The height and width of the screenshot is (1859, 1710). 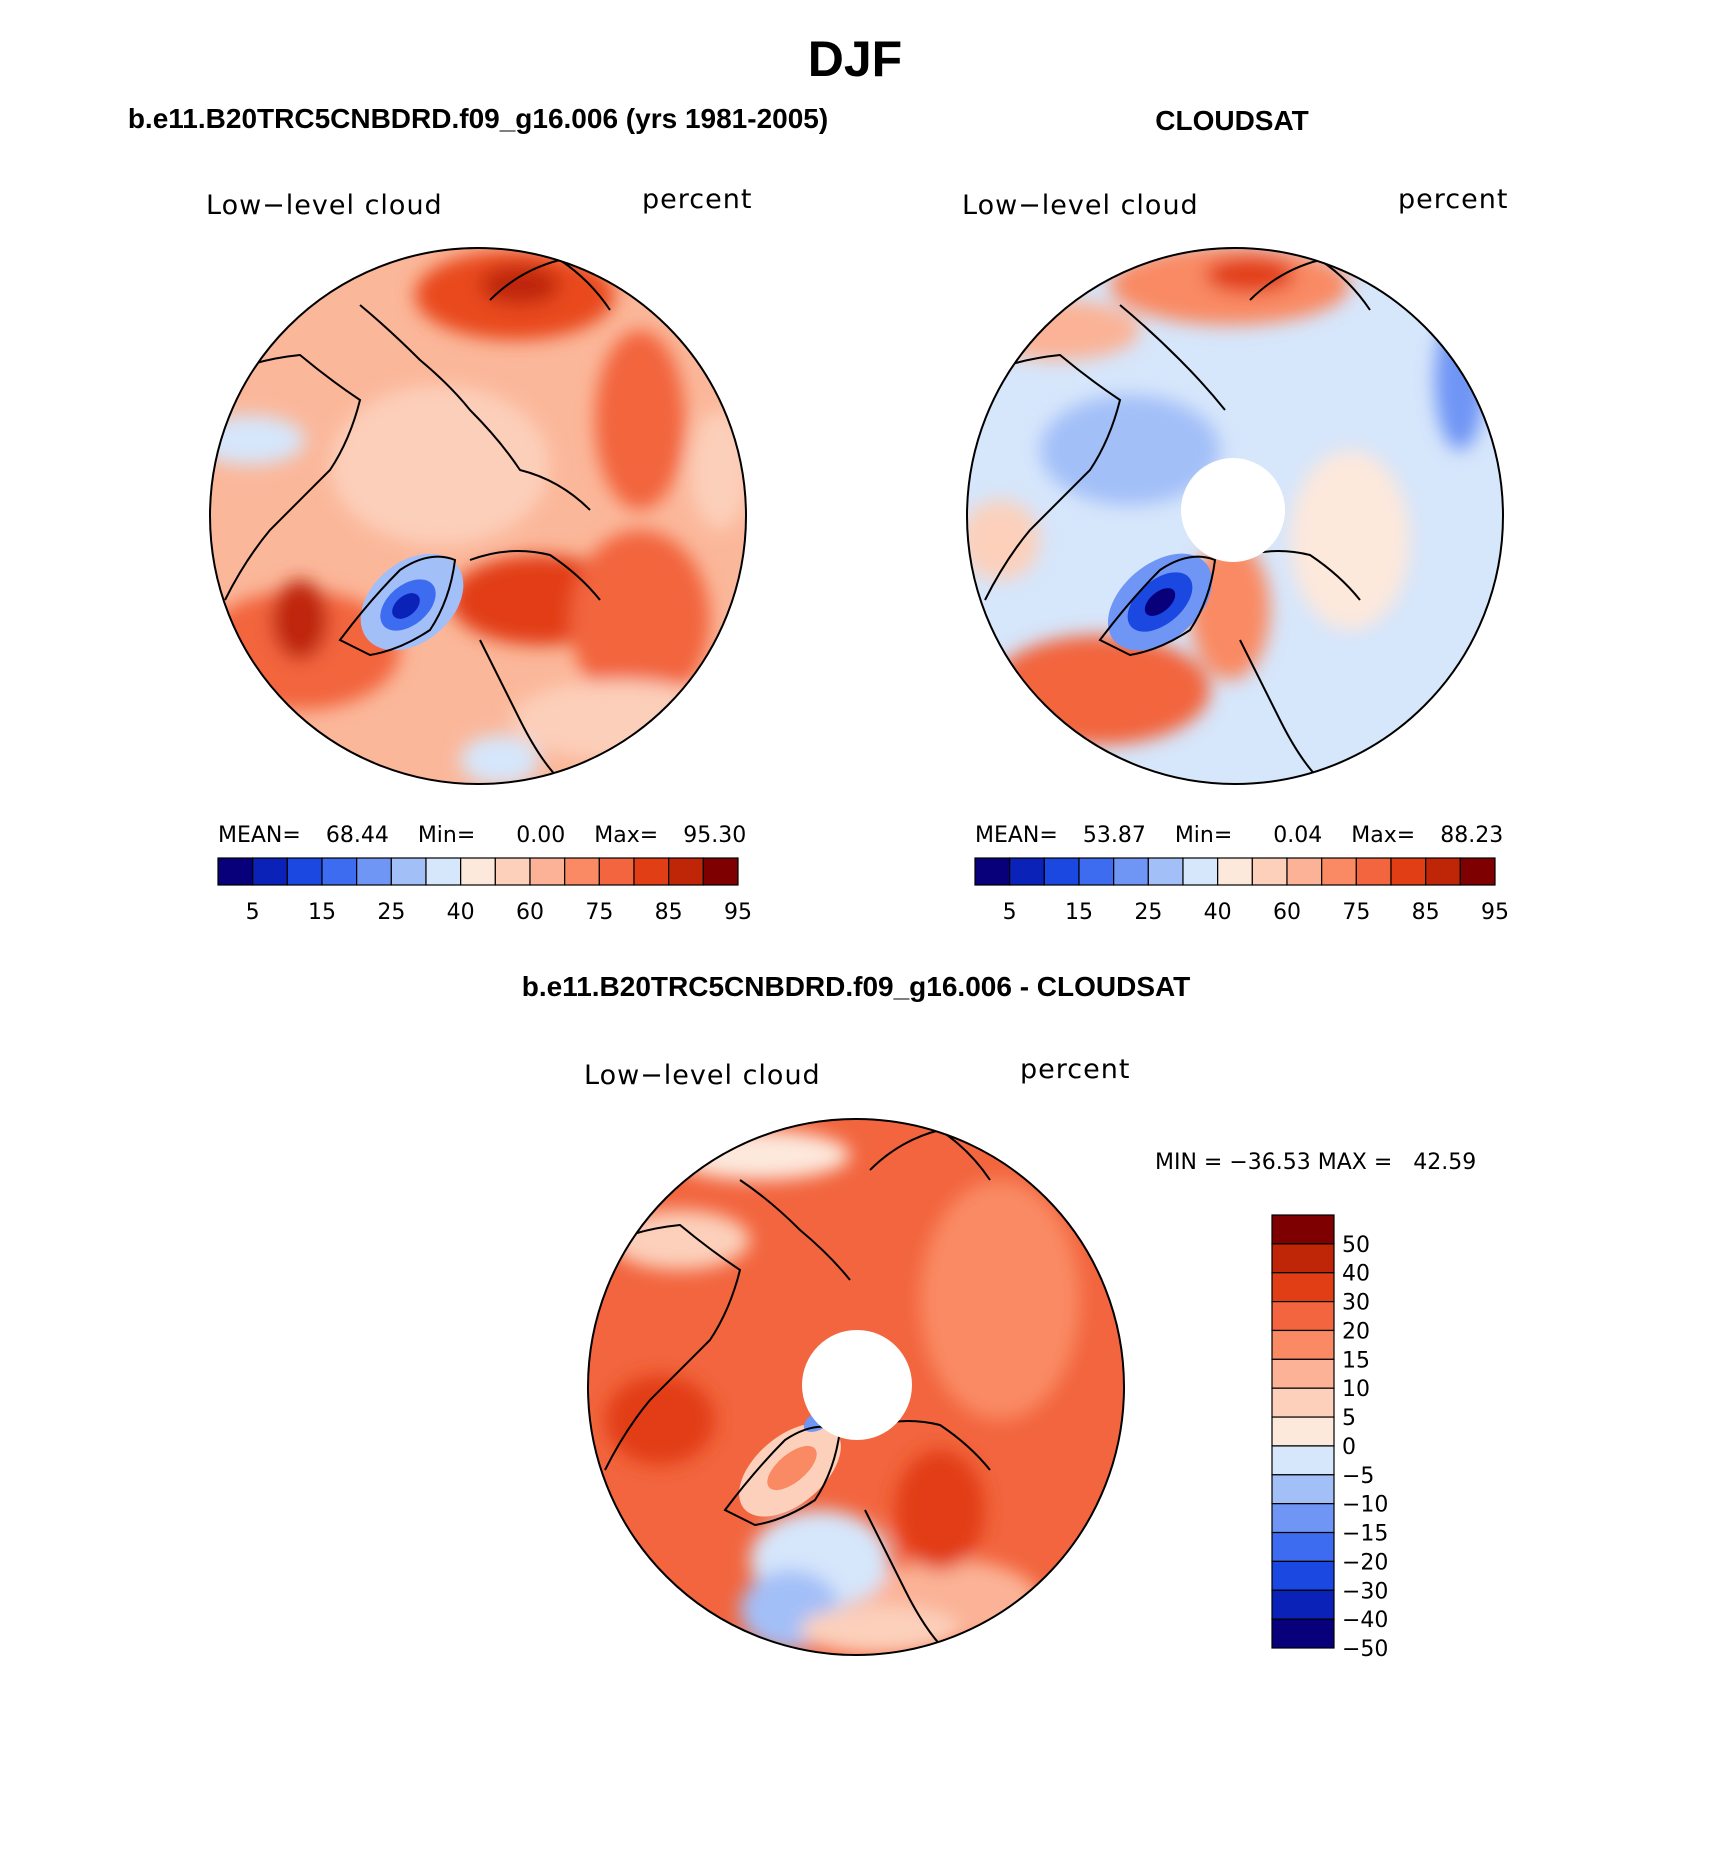 What do you see at coordinates (1316, 1162) in the screenshot?
I see `panel3-minmax: MIN = −36.53 MAX = 42.59` at bounding box center [1316, 1162].